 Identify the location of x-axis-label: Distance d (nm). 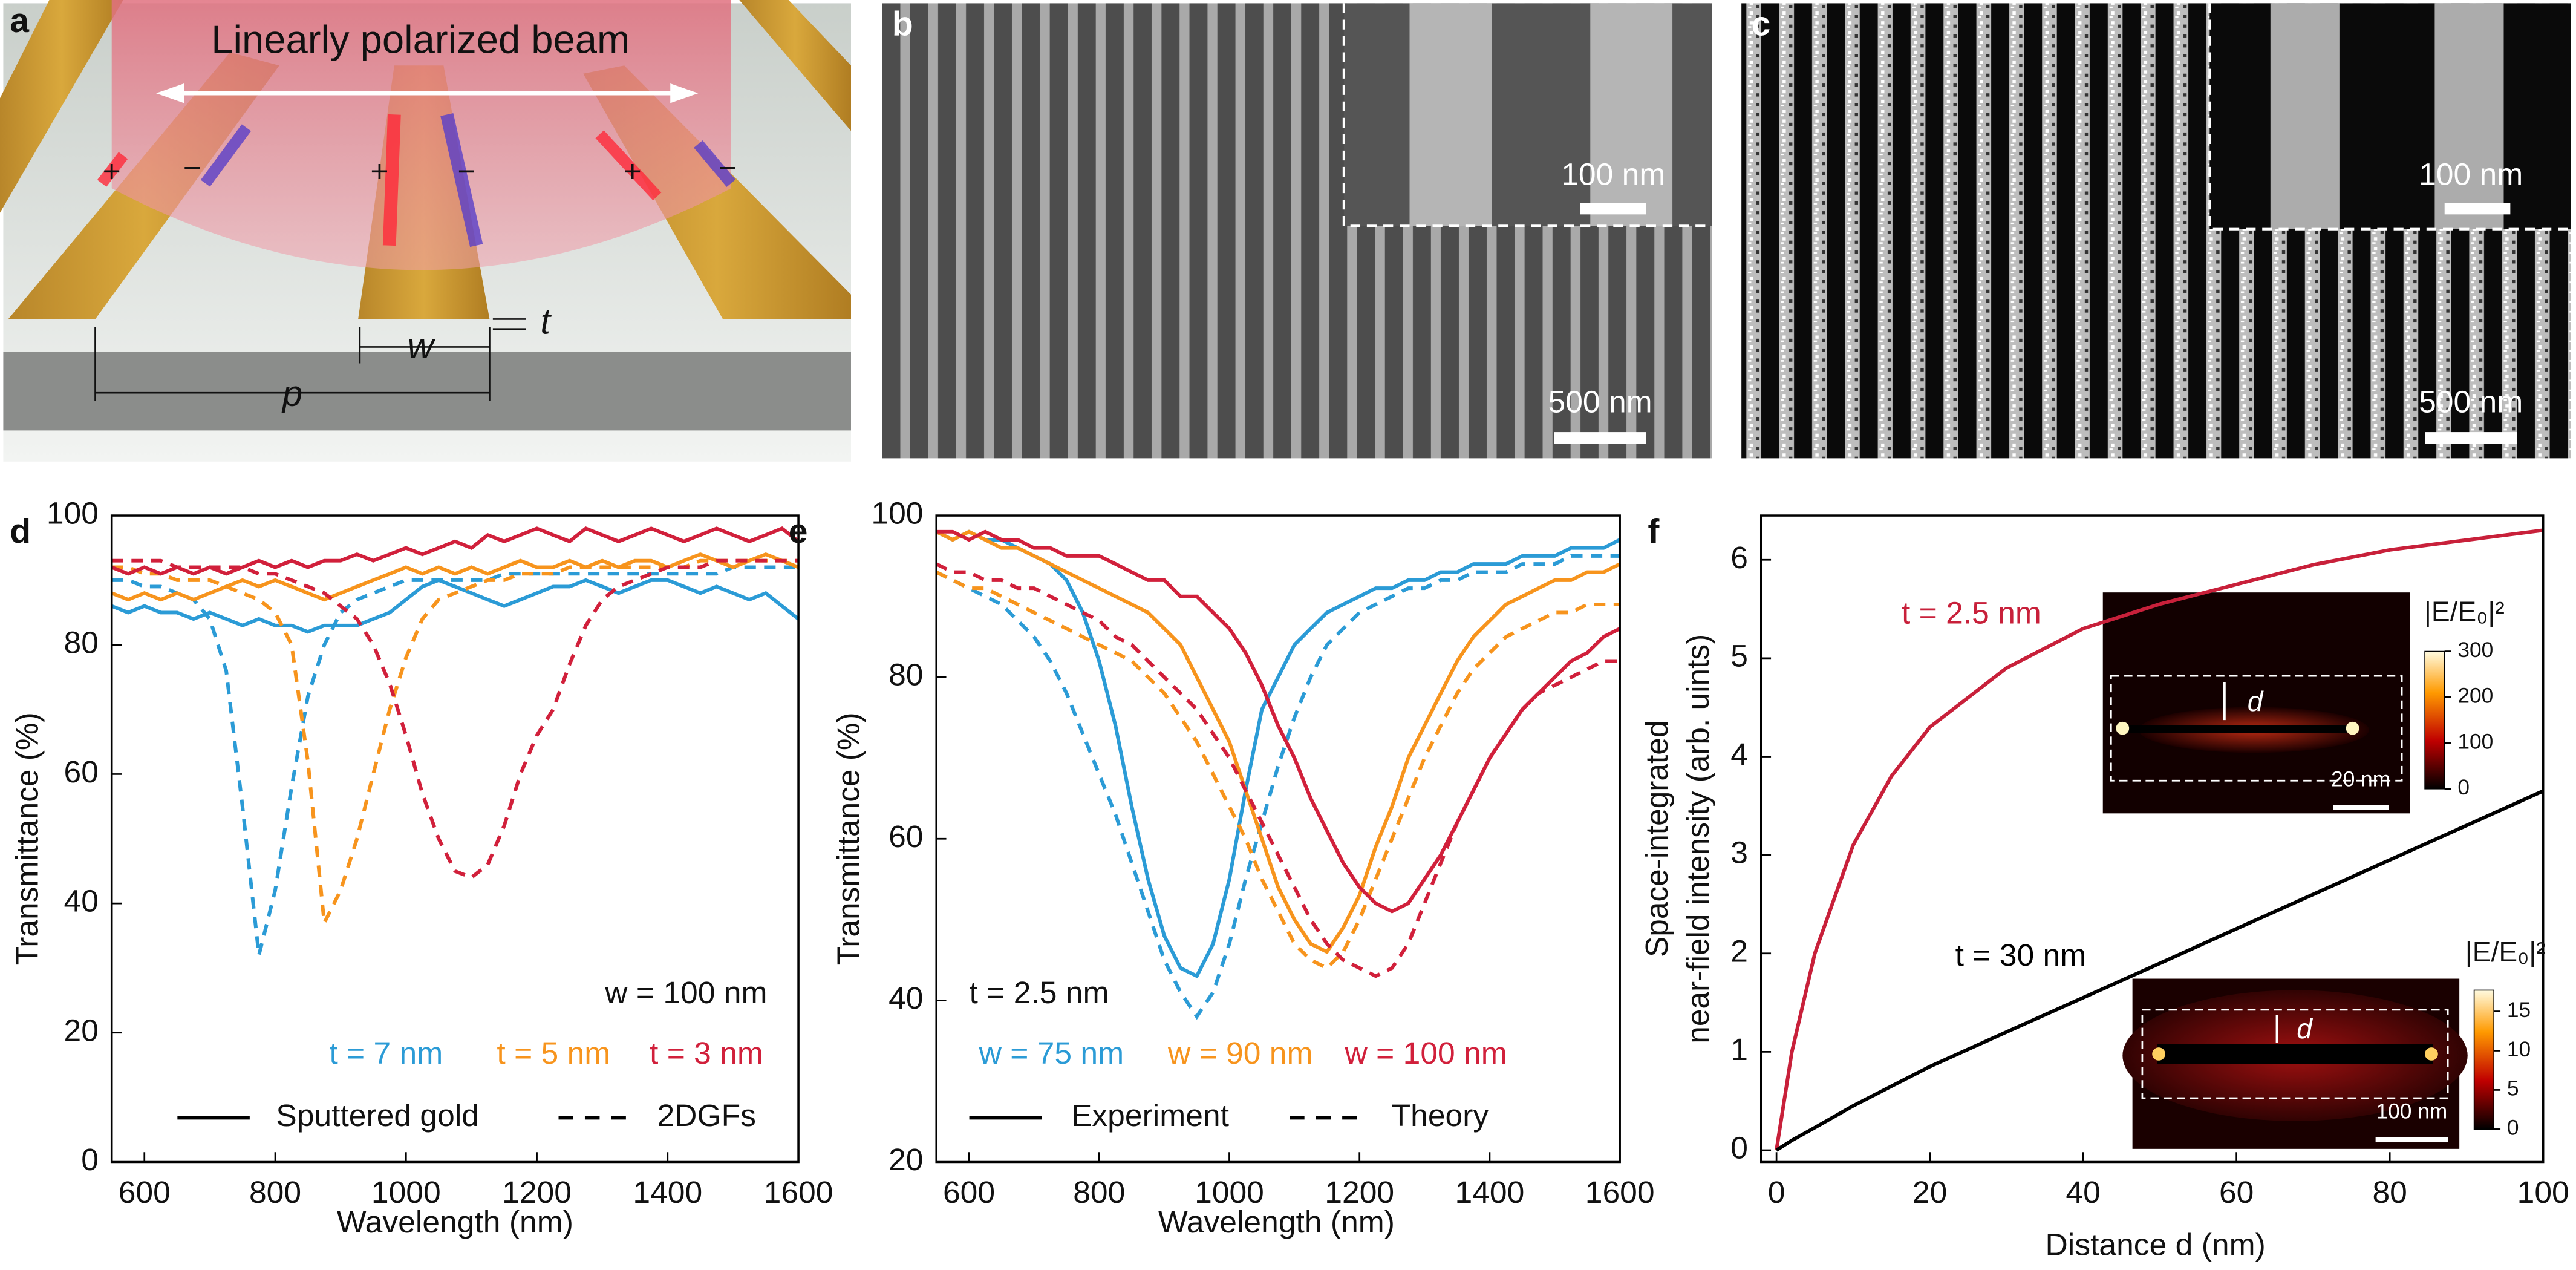
(2156, 1244).